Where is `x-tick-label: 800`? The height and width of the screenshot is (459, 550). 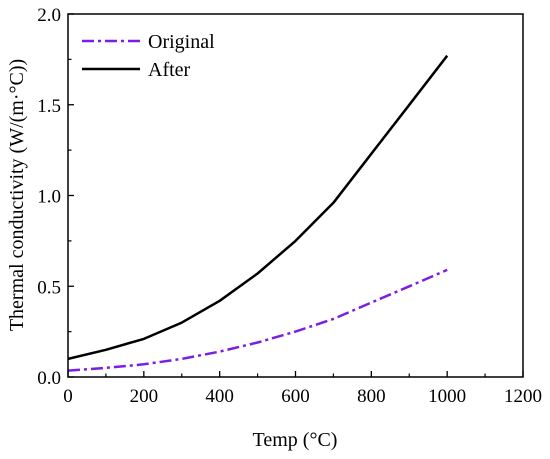 x-tick-label: 800 is located at coordinates (371, 396).